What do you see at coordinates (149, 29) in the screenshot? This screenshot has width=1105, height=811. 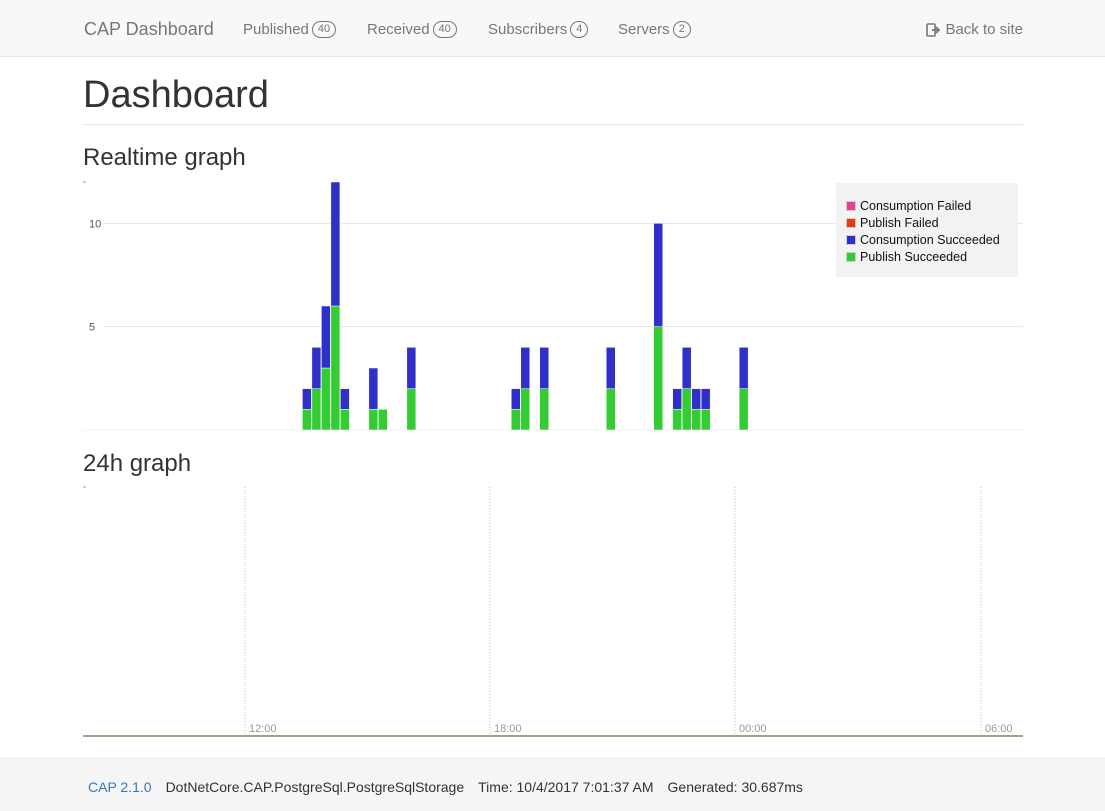 I see `brand-link: CAP Dashboard` at bounding box center [149, 29].